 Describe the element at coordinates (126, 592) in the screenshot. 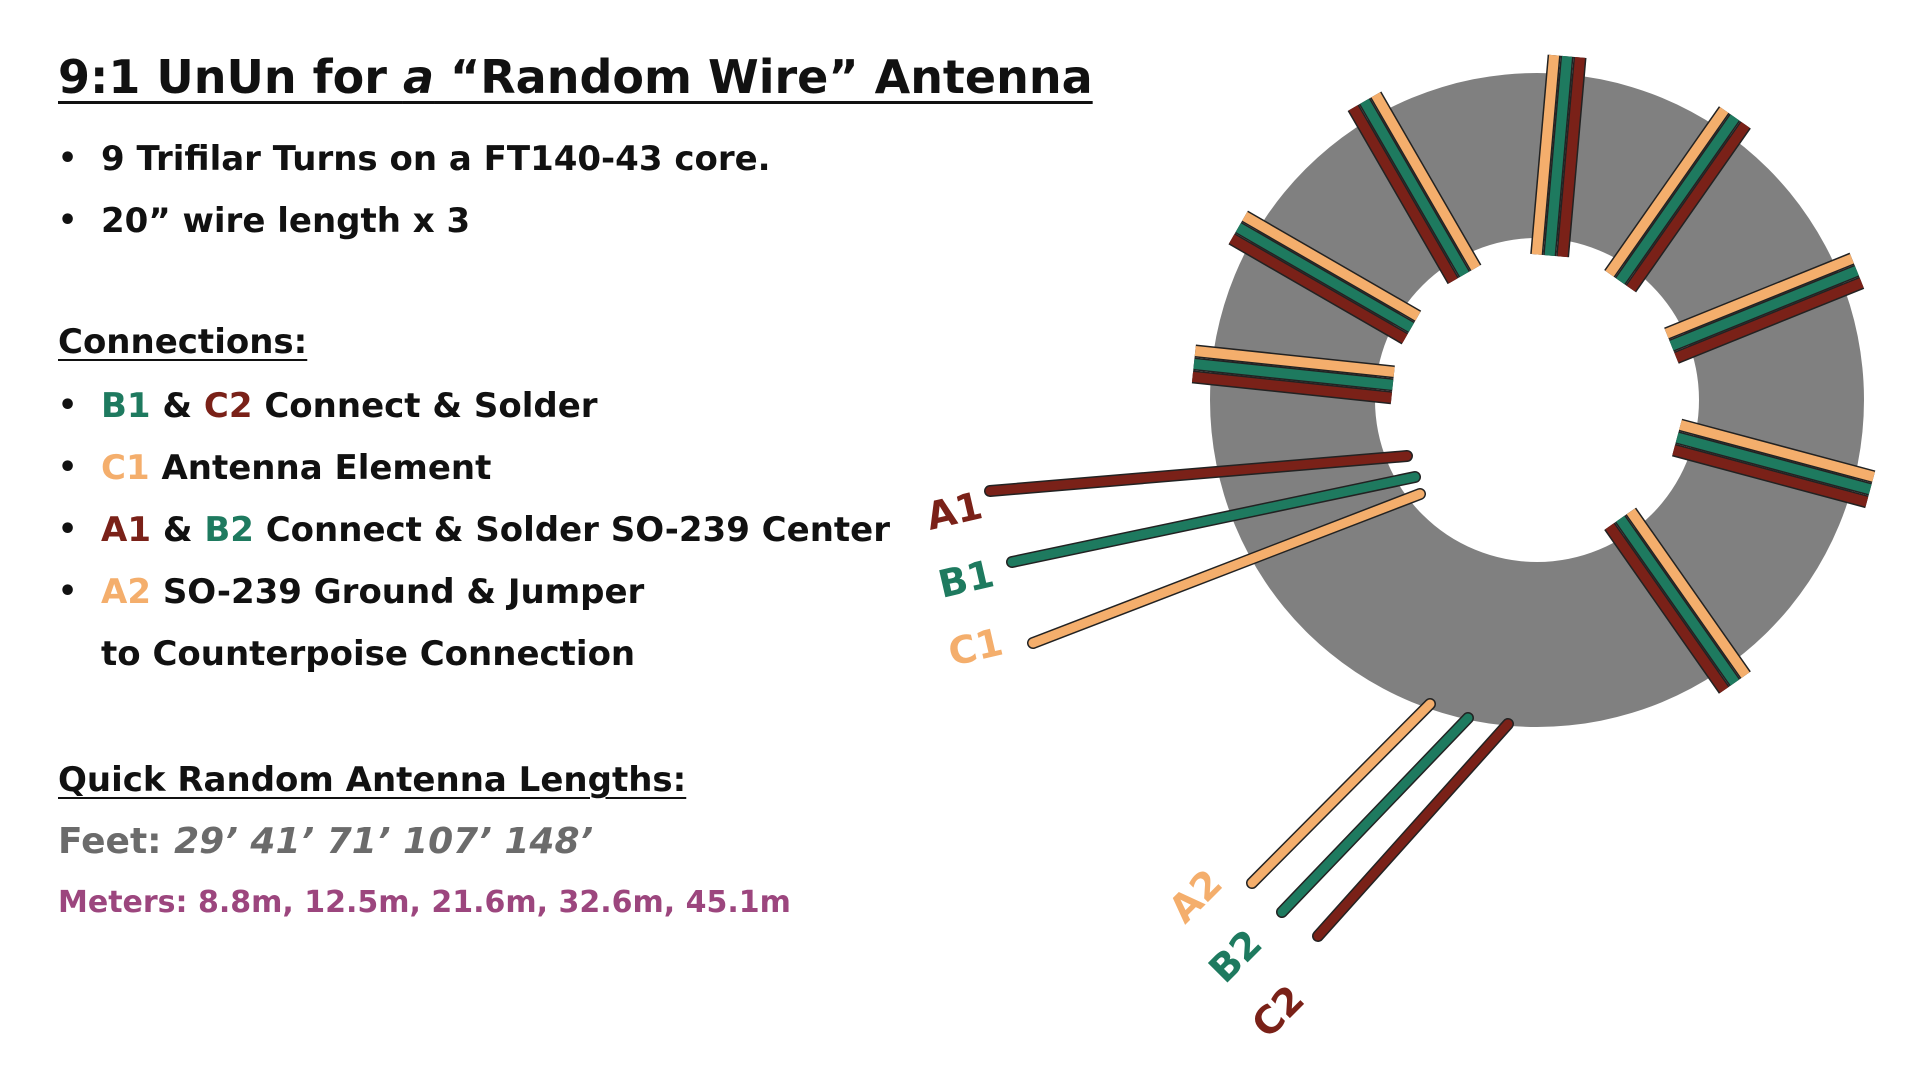

I see `wire-tag-a2: A2` at that location.